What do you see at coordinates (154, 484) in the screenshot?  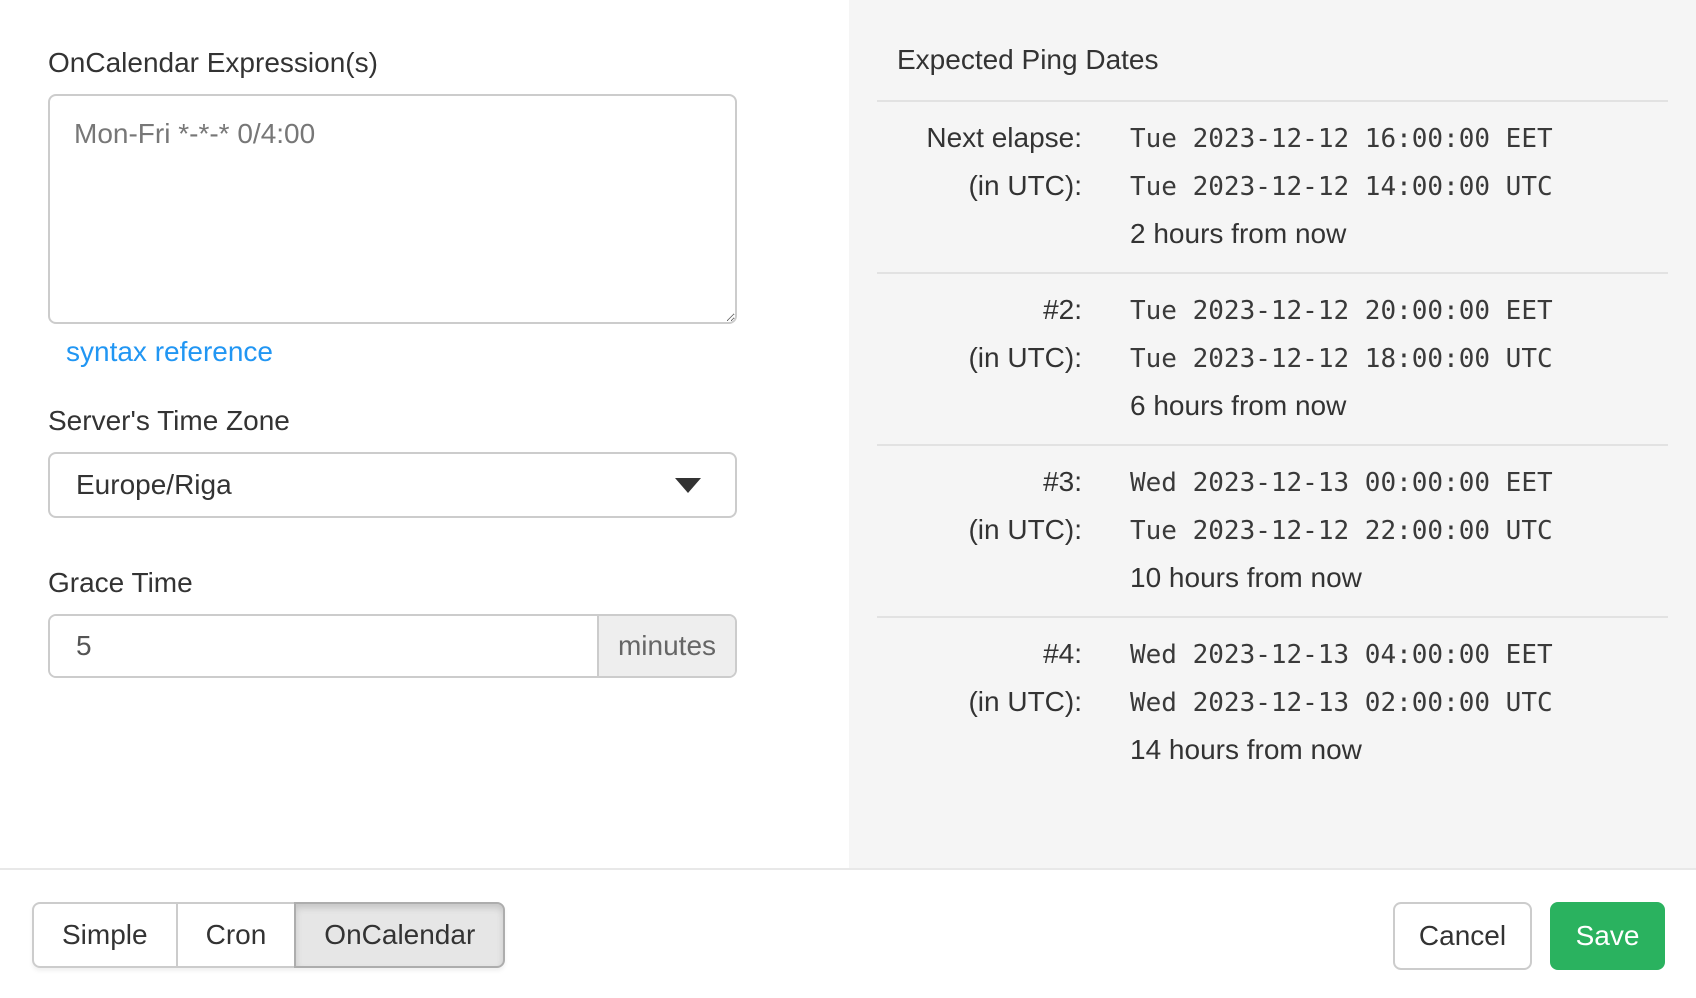 I see `timezone-selected-value: Europe/Riga` at bounding box center [154, 484].